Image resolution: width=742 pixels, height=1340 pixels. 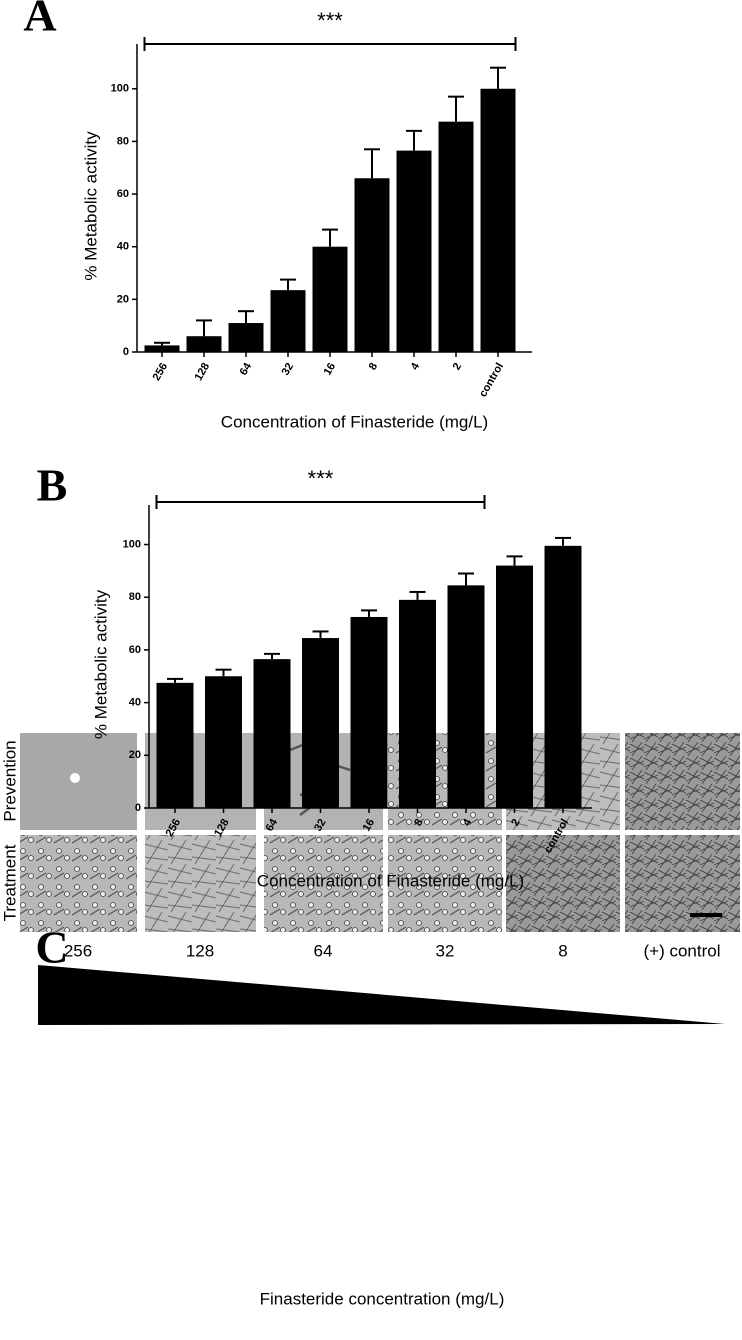 I want to click on panel-label: C, so click(x=51, y=947).